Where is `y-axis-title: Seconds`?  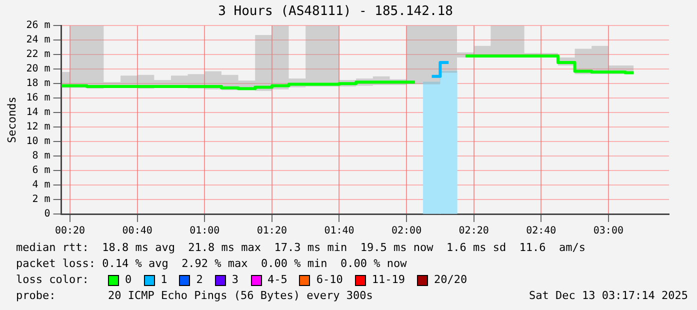 y-axis-title: Seconds is located at coordinates (11, 119).